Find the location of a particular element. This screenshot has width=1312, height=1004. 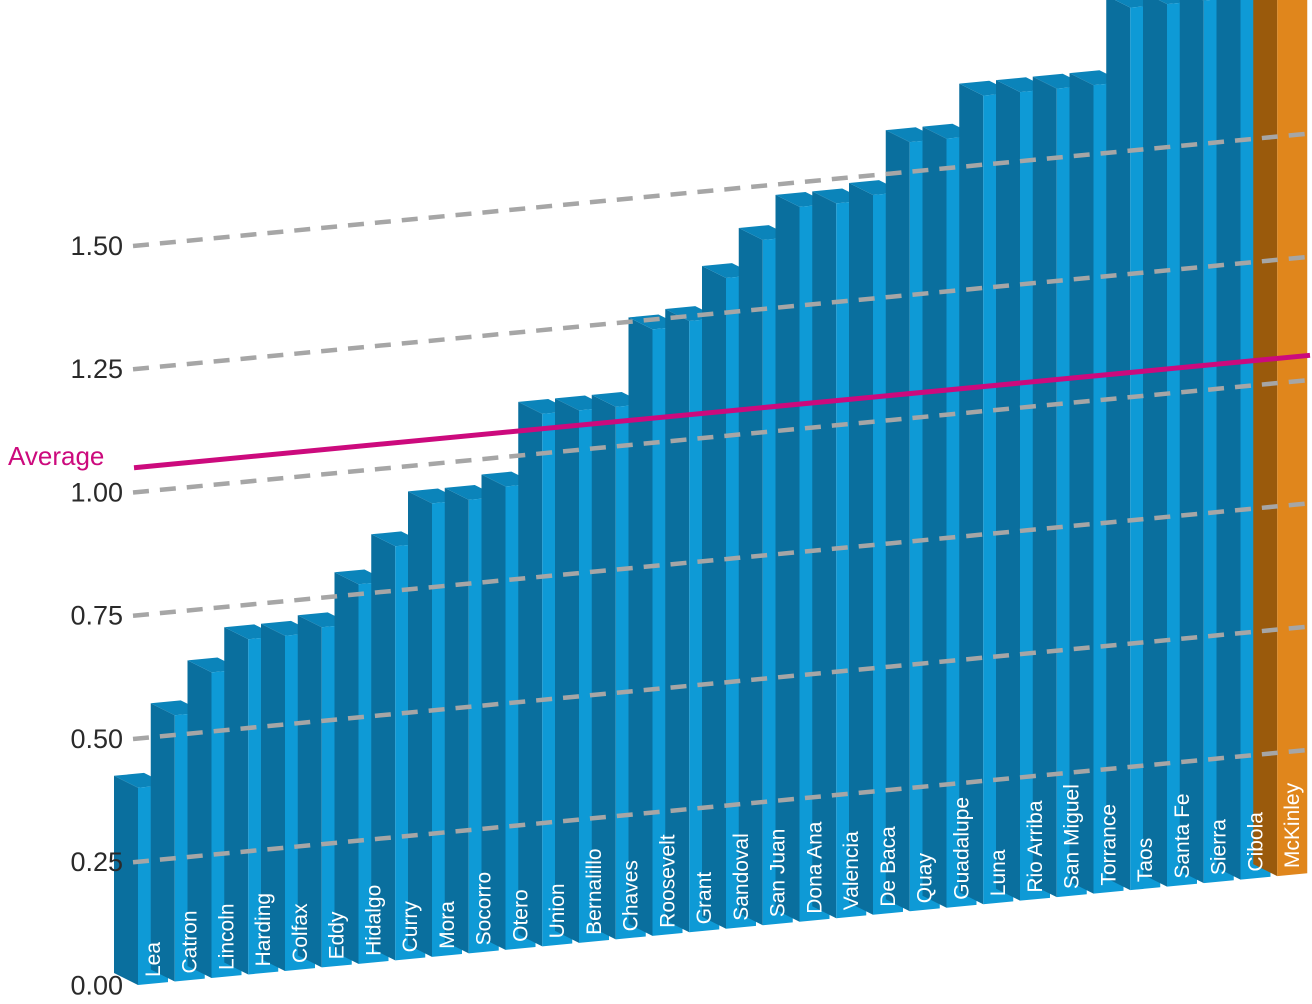

bar-label: Bernalillo is located at coordinates (594, 891).